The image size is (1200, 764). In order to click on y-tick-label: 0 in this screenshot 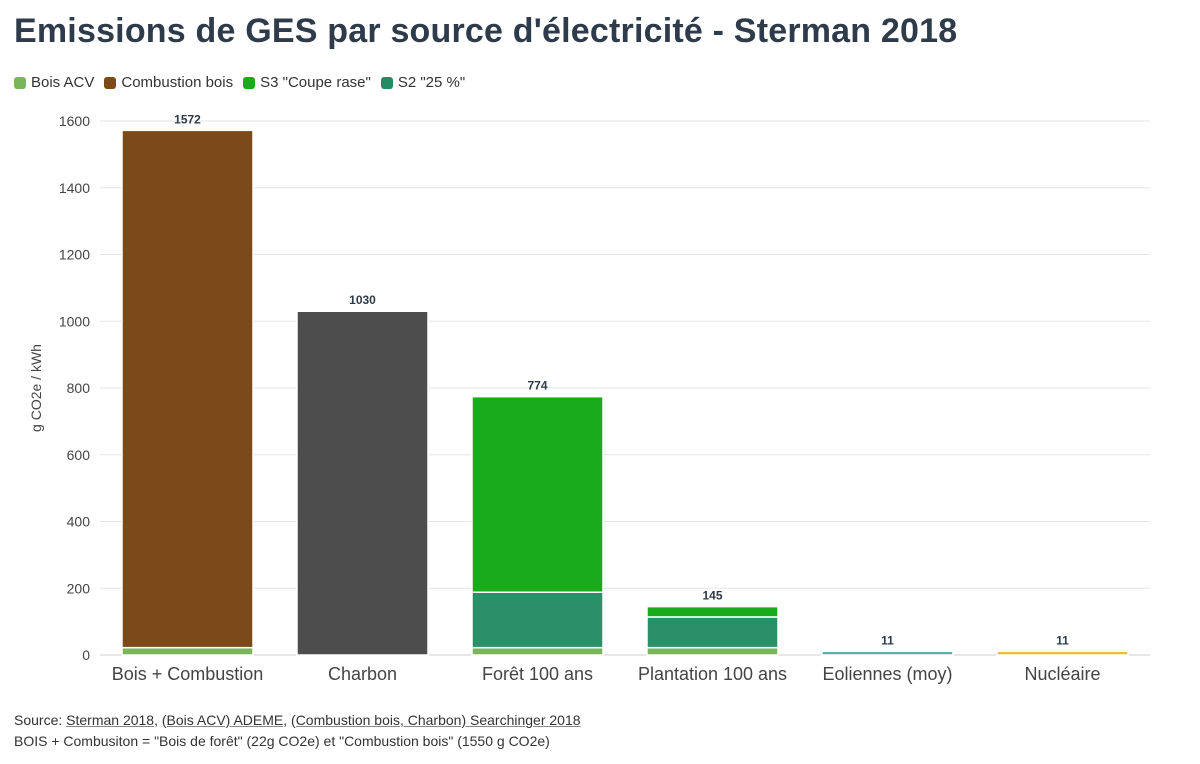, I will do `click(86, 655)`.